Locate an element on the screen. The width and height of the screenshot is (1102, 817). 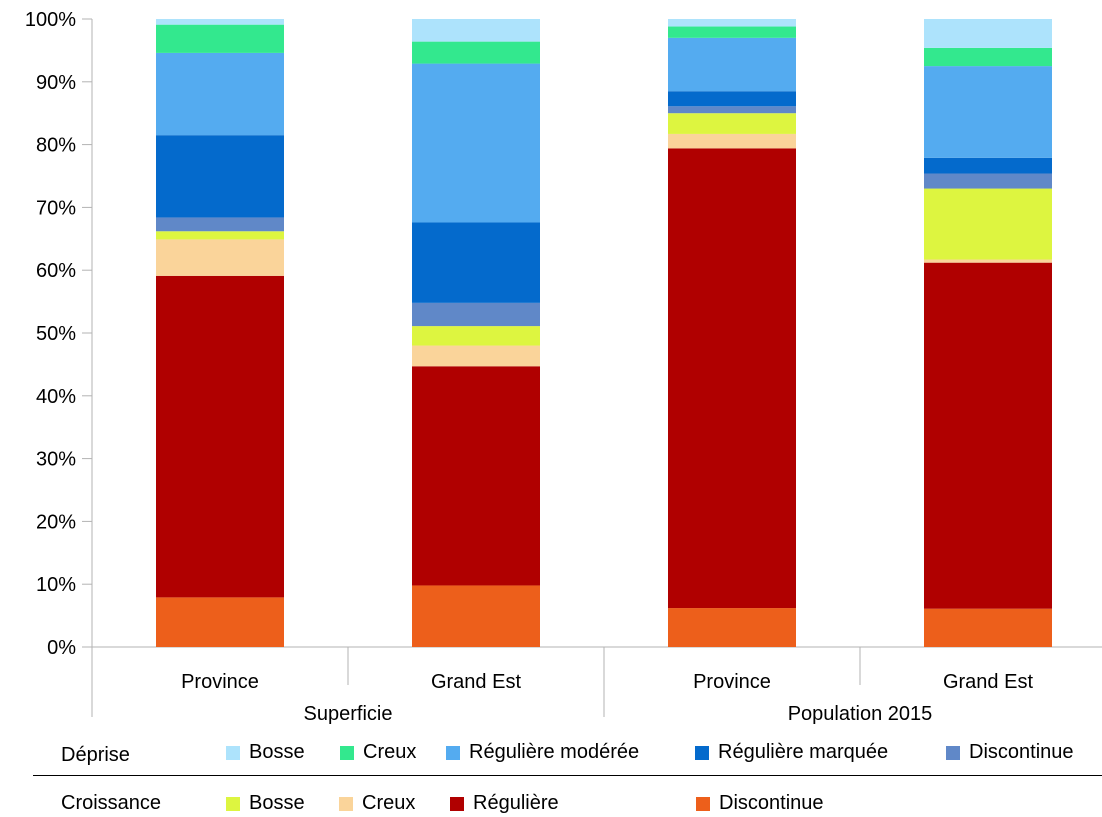
x-group-label: Superficie is located at coordinates (348, 714).